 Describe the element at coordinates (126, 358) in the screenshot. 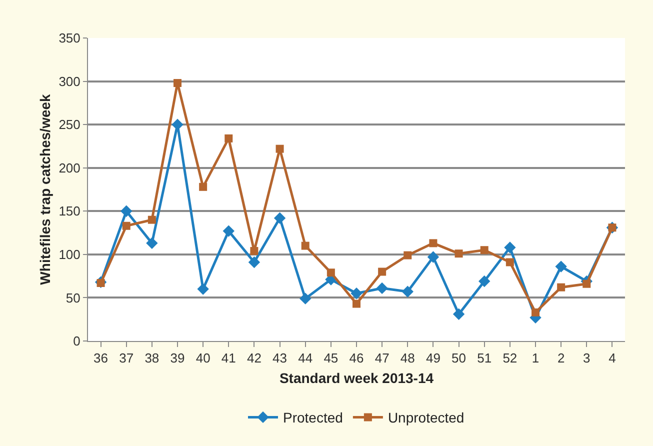

I see `x-tick-label: 37` at that location.